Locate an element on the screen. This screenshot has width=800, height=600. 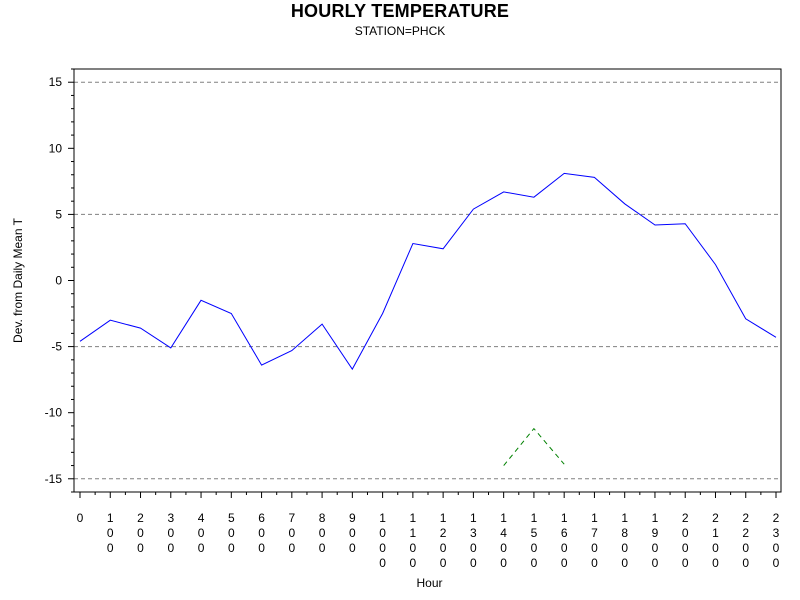
y-tick-label: 0 is located at coordinates (58, 281).